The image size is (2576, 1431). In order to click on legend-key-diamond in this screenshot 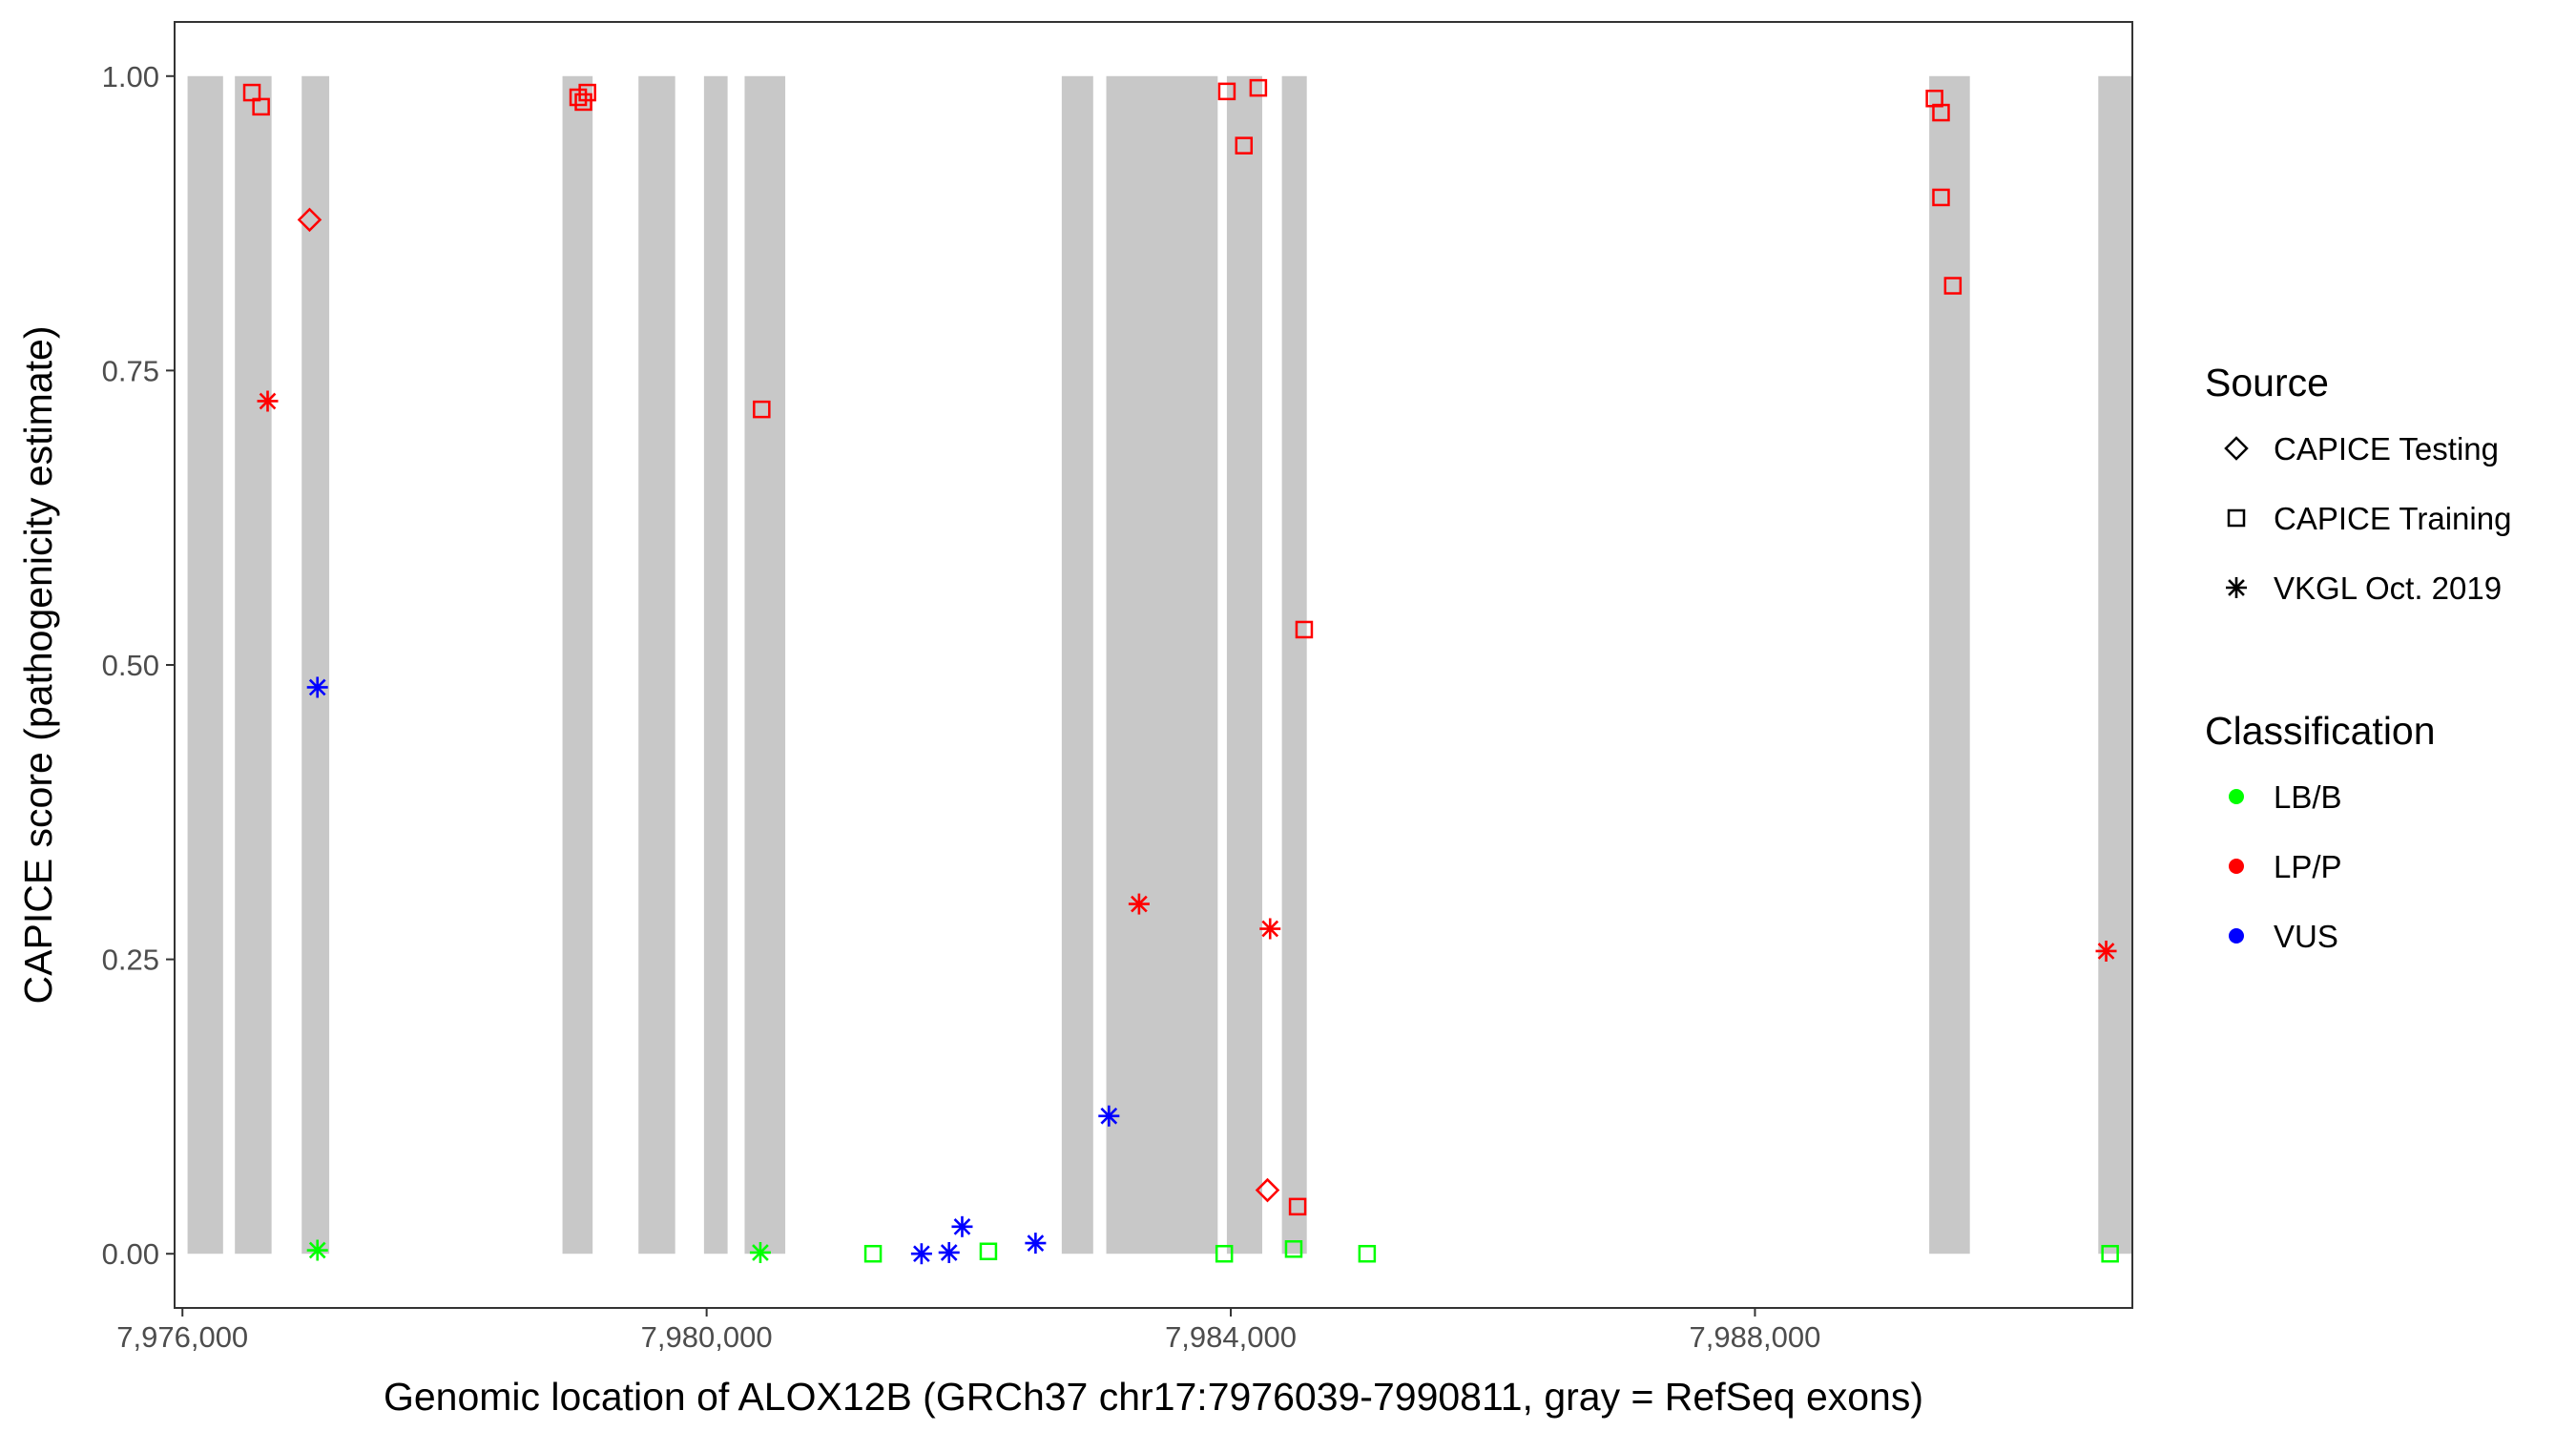, I will do `click(2236, 448)`.